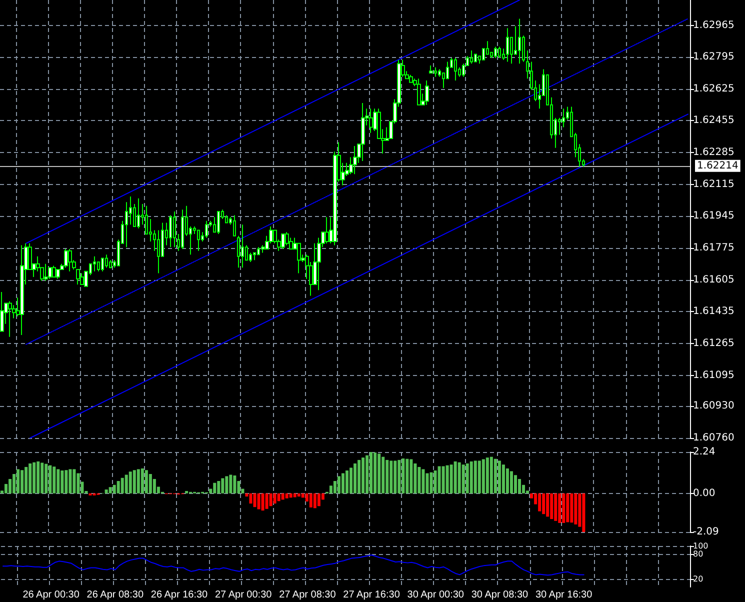  I want to click on y-tick-label: 2.24, so click(704, 452).